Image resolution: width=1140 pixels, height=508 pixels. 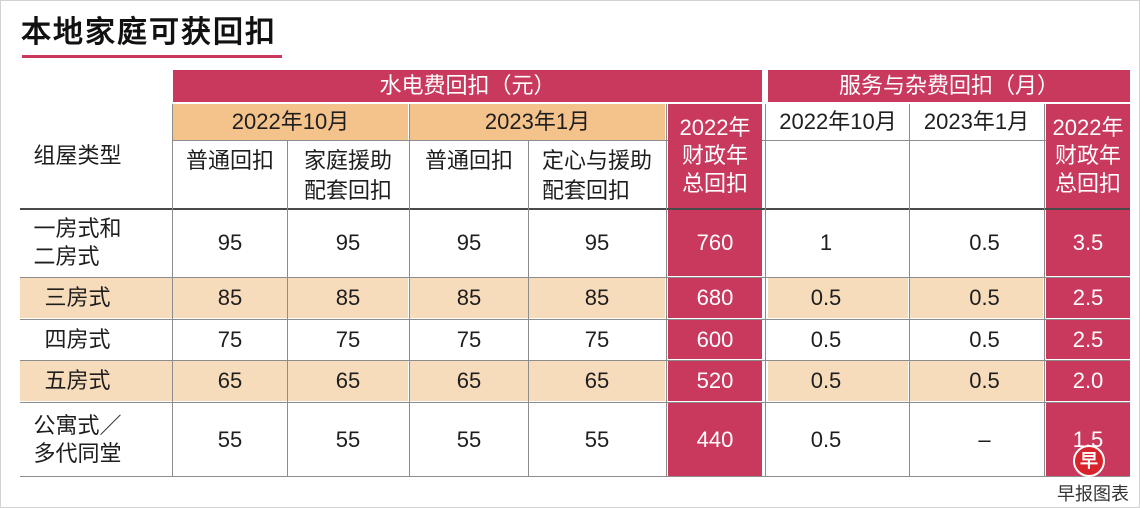 I want to click on flat-type-label: 公寓式／ 多代同堂, so click(x=77, y=439).